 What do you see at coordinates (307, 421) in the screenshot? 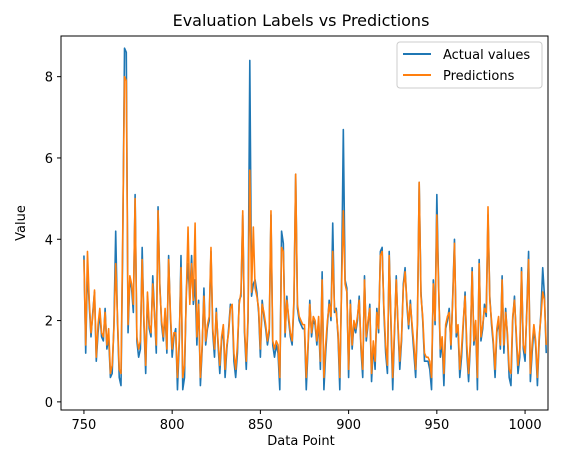
I see `x-axis: 750 800 850 900 950 1000` at bounding box center [307, 421].